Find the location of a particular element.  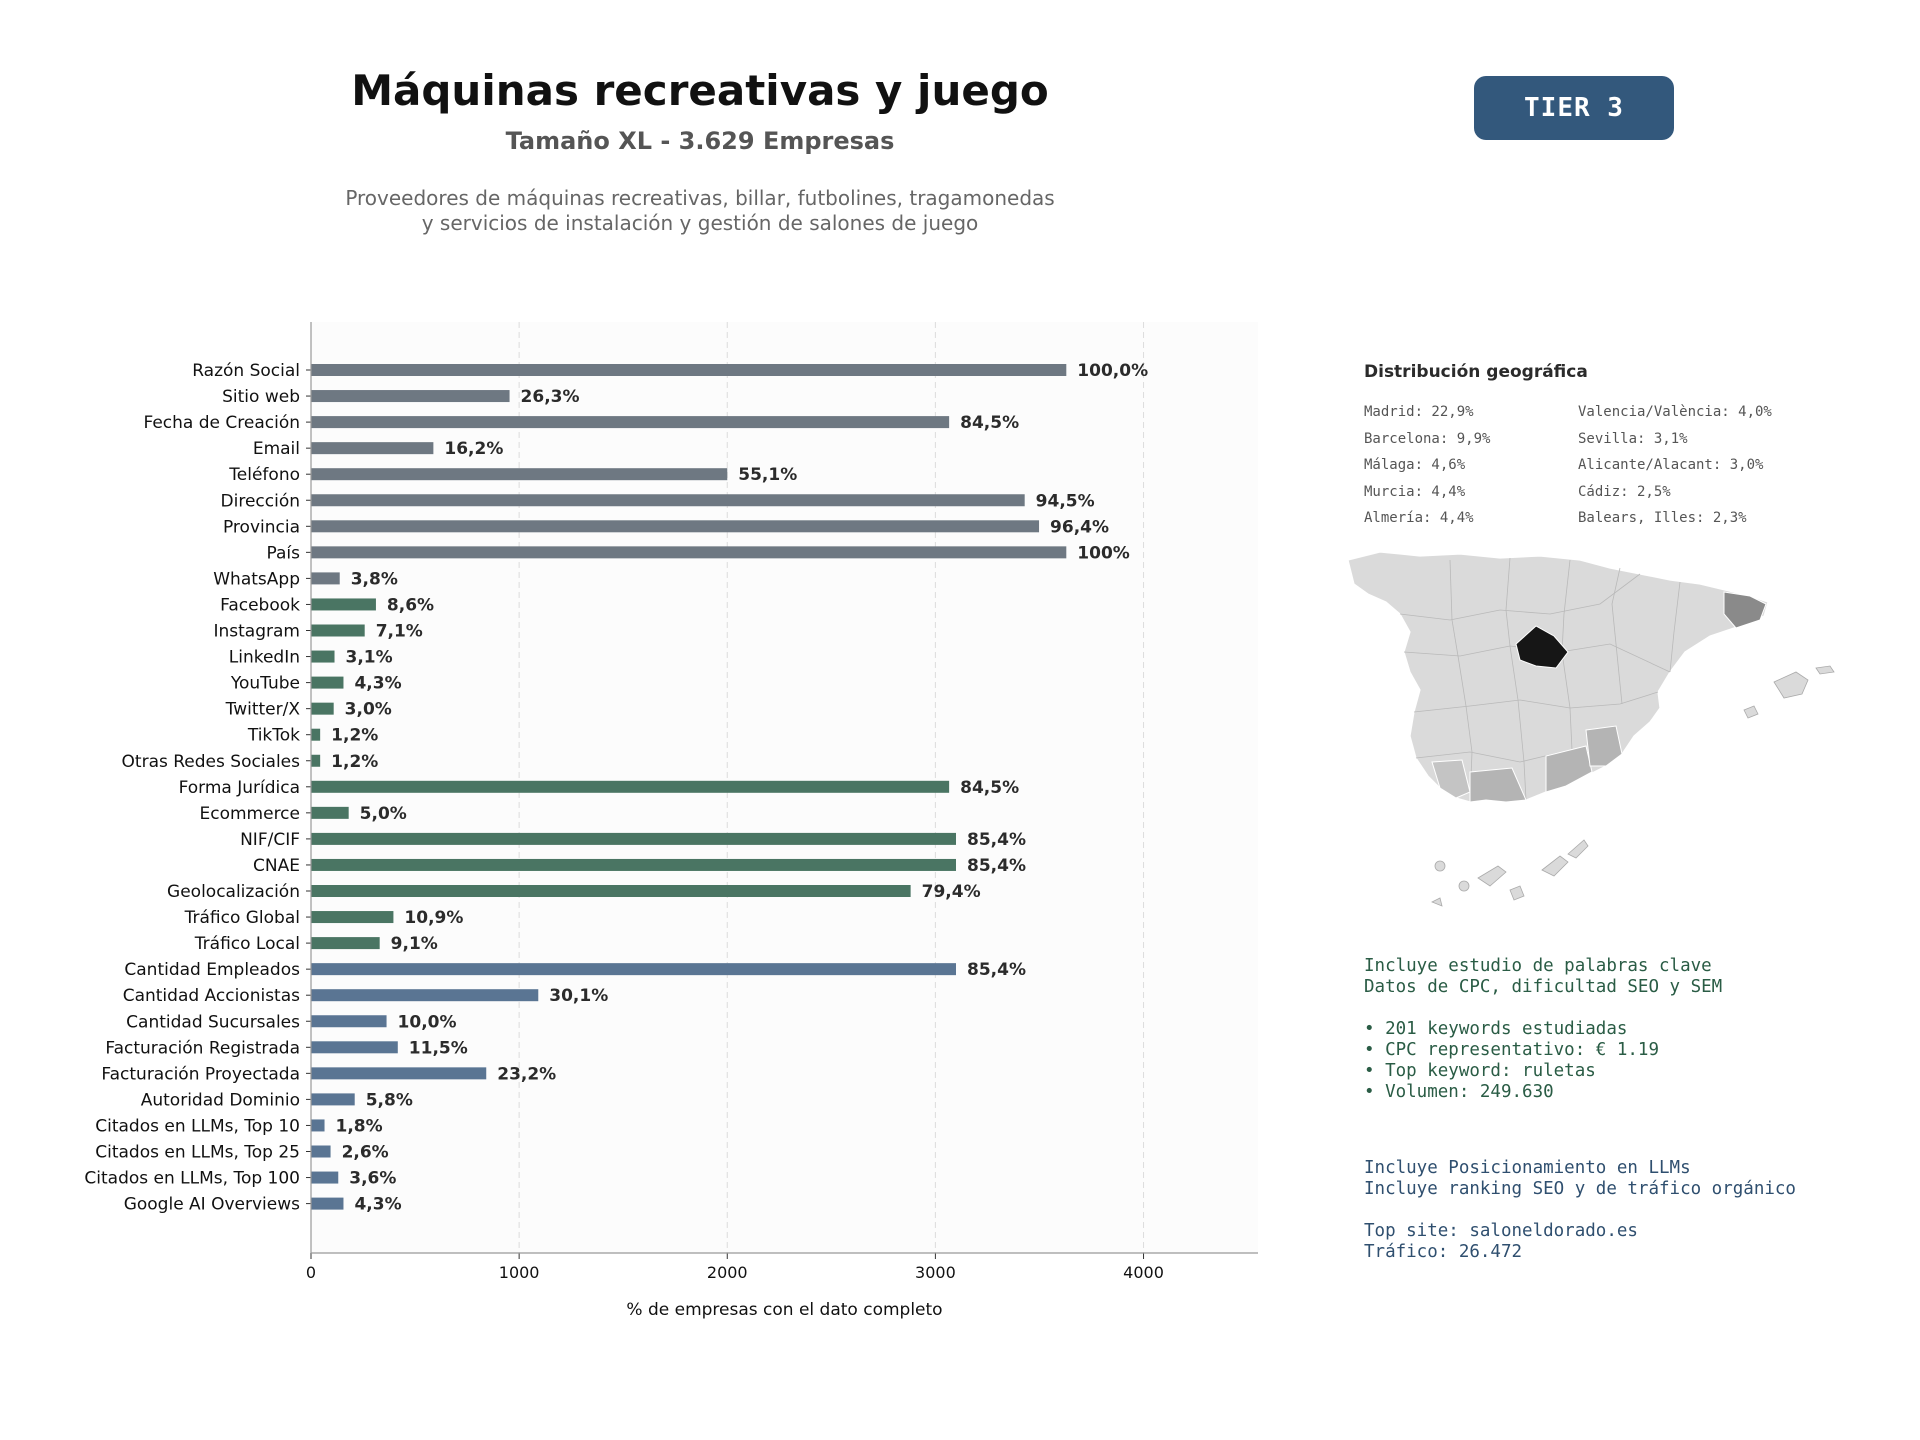

x-tick-label: 1000 is located at coordinates (519, 1272).